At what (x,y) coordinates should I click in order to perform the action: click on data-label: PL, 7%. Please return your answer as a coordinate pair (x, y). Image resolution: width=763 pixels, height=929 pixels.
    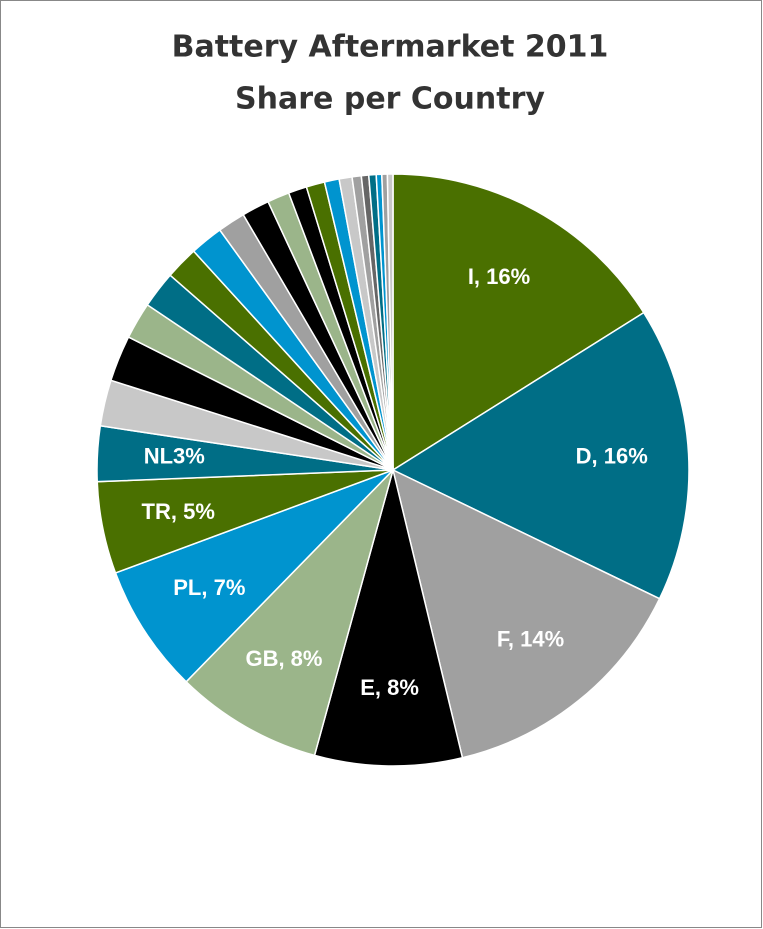
    Looking at the image, I should click on (209, 587).